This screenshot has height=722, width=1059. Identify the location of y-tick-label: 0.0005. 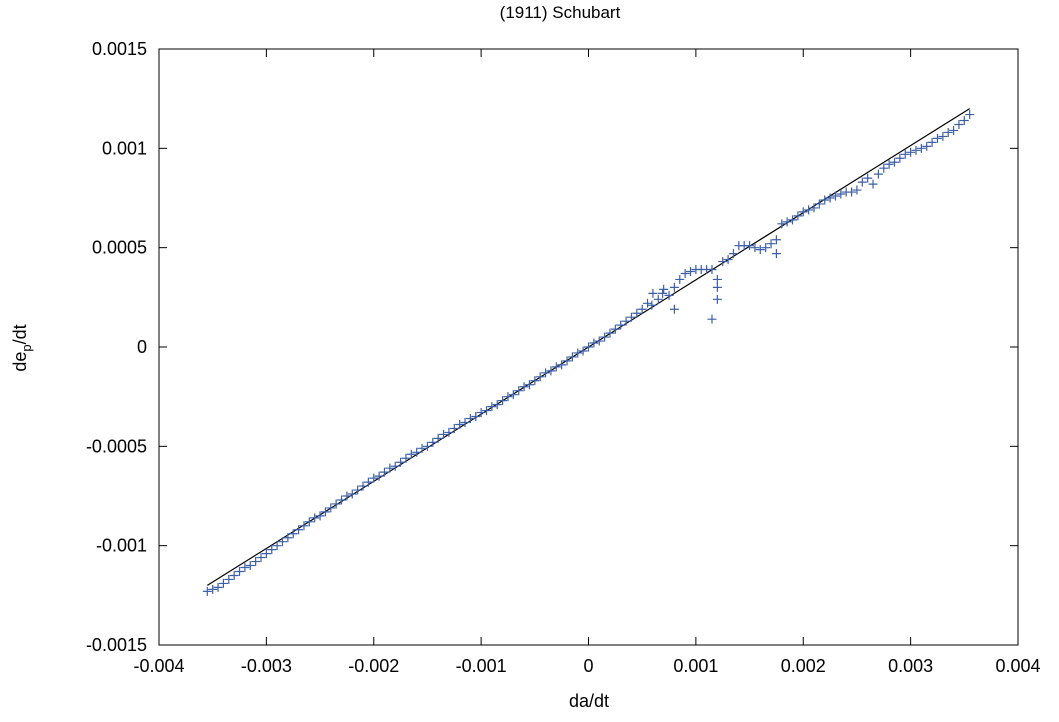
(119, 248).